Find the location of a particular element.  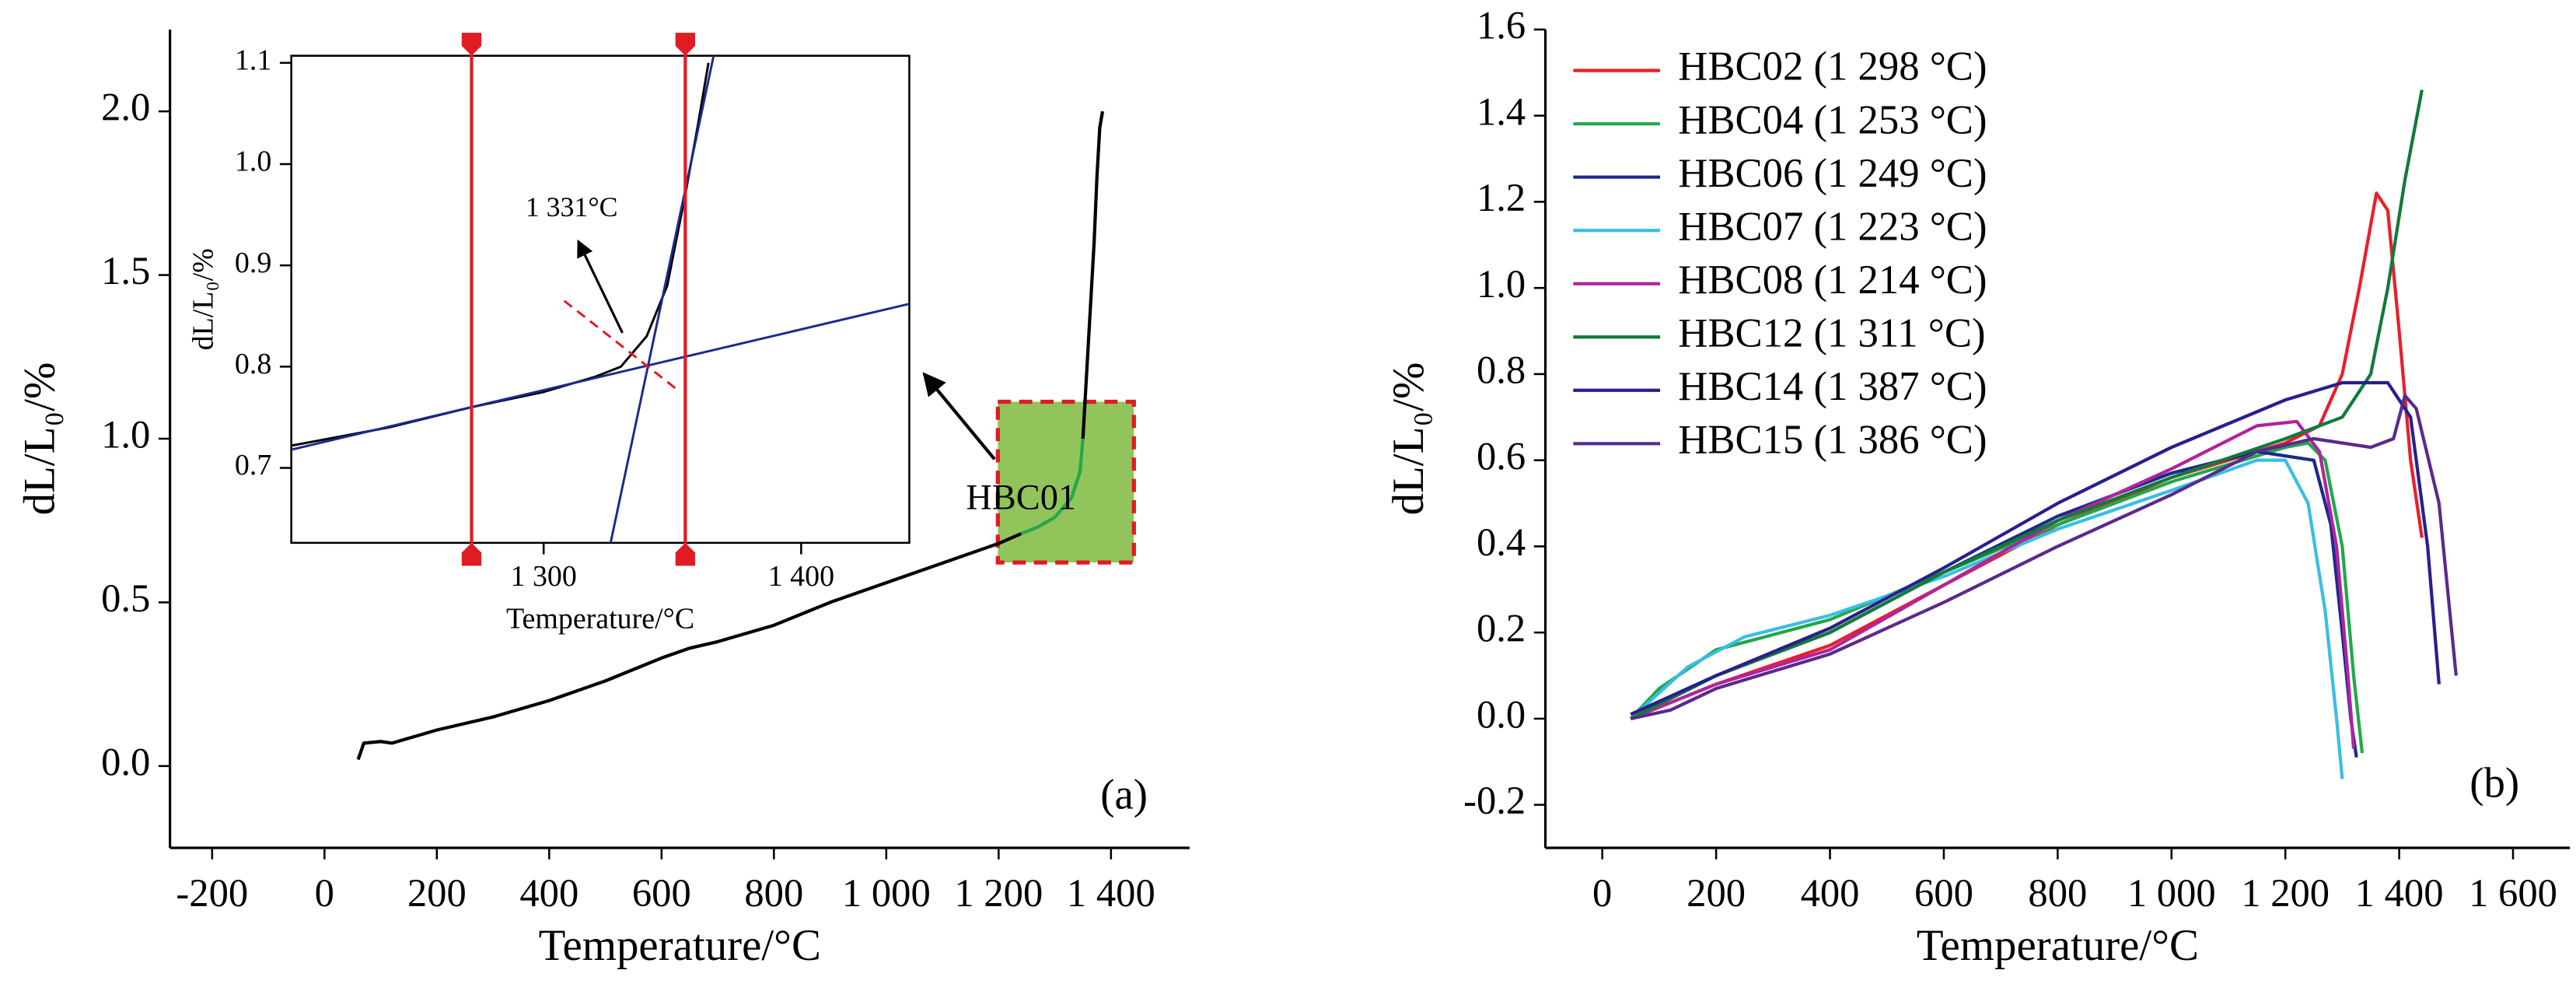

plot-area is located at coordinates (600, 299).